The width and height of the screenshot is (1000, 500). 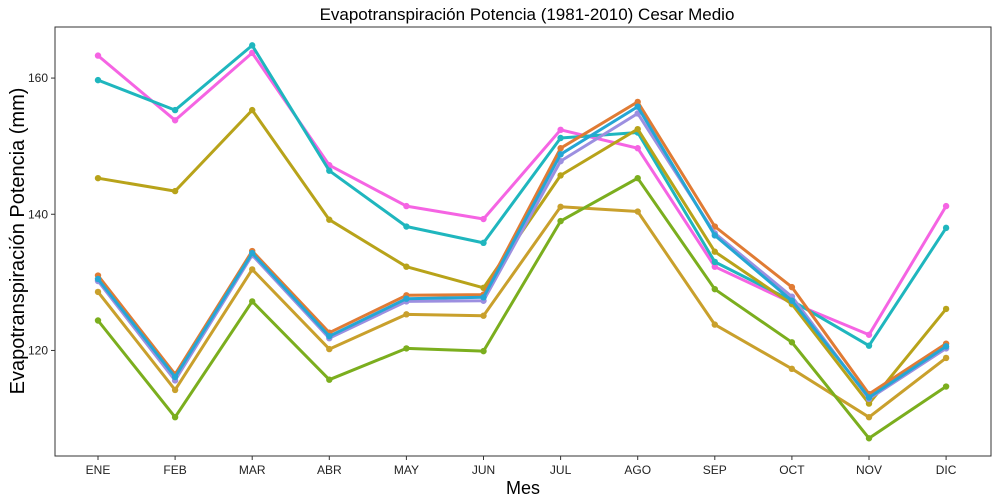 What do you see at coordinates (715, 470) in the screenshot?
I see `x-tick-label: SEP` at bounding box center [715, 470].